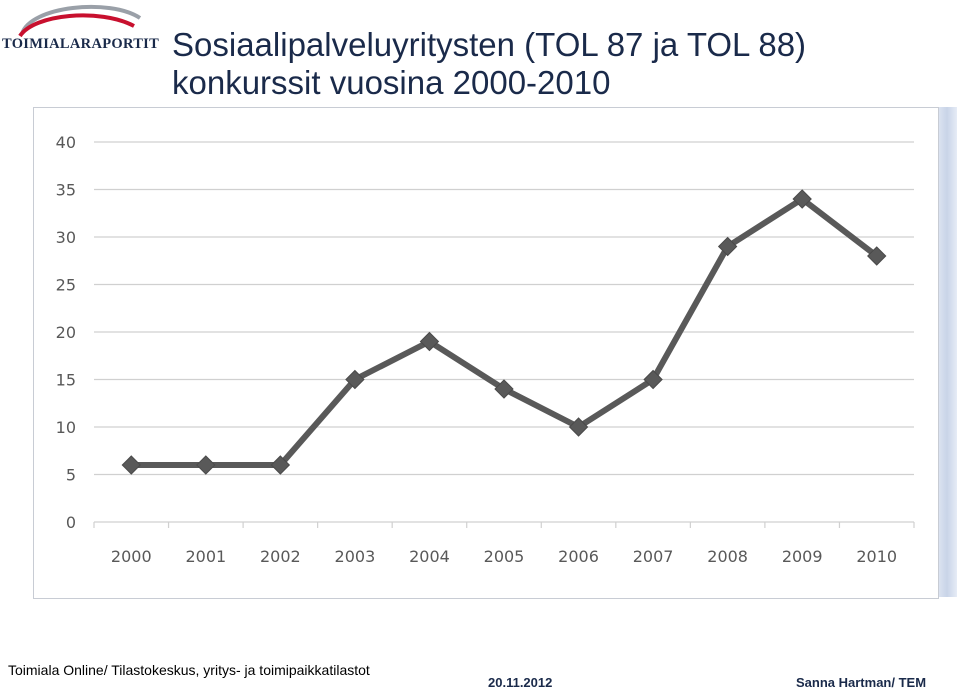 The height and width of the screenshot is (690, 960). Describe the element at coordinates (71, 475) in the screenshot. I see `y-tick-label: 5` at that location.